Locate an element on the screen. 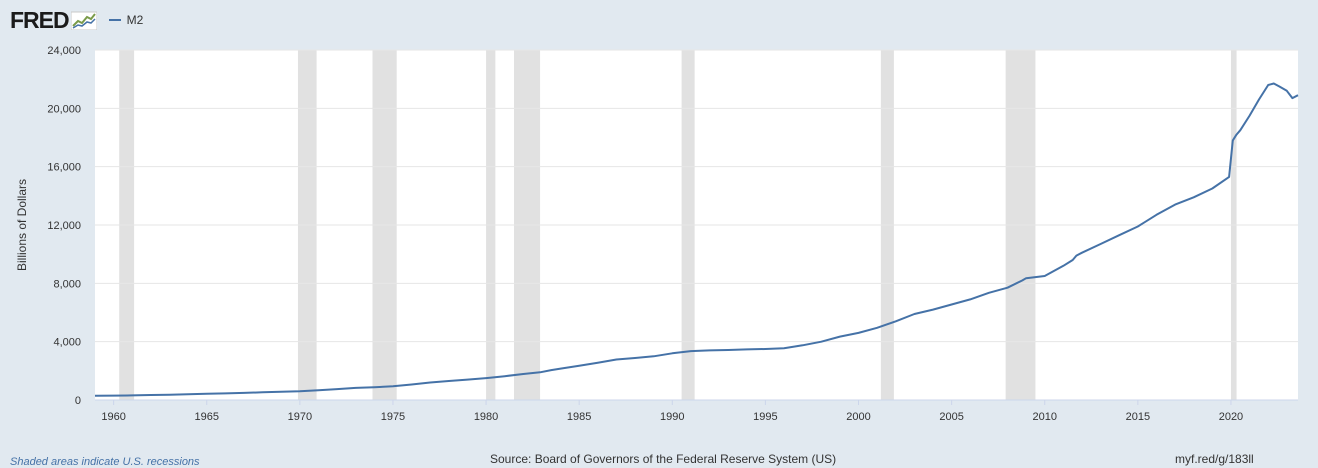 This screenshot has width=1318, height=468. fred-logo: FRED is located at coordinates (53, 20).